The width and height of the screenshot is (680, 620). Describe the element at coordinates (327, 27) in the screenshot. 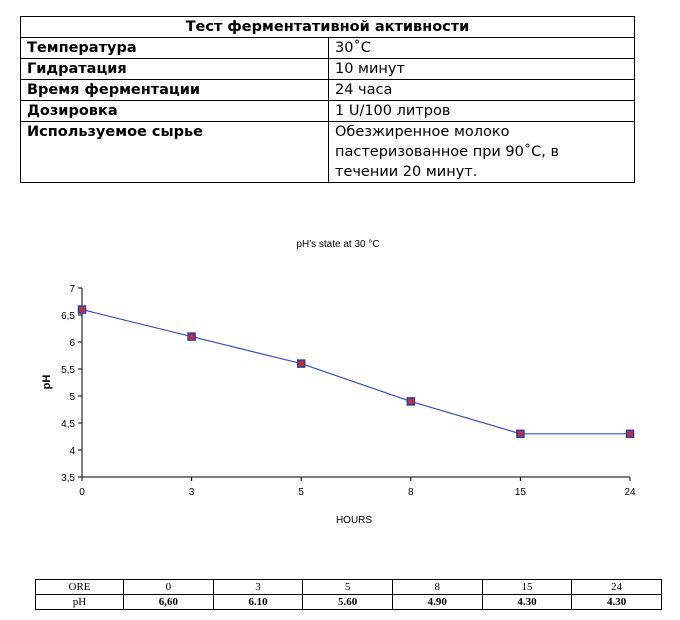

I see `table-title: Тест ферментативной активности` at that location.